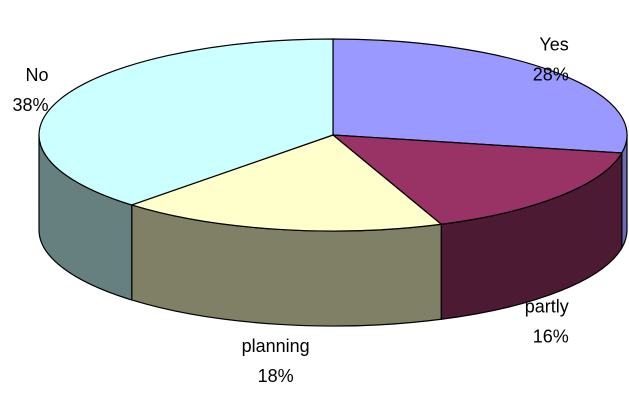 The height and width of the screenshot is (403, 629). I want to click on label-no: No, so click(36, 75).